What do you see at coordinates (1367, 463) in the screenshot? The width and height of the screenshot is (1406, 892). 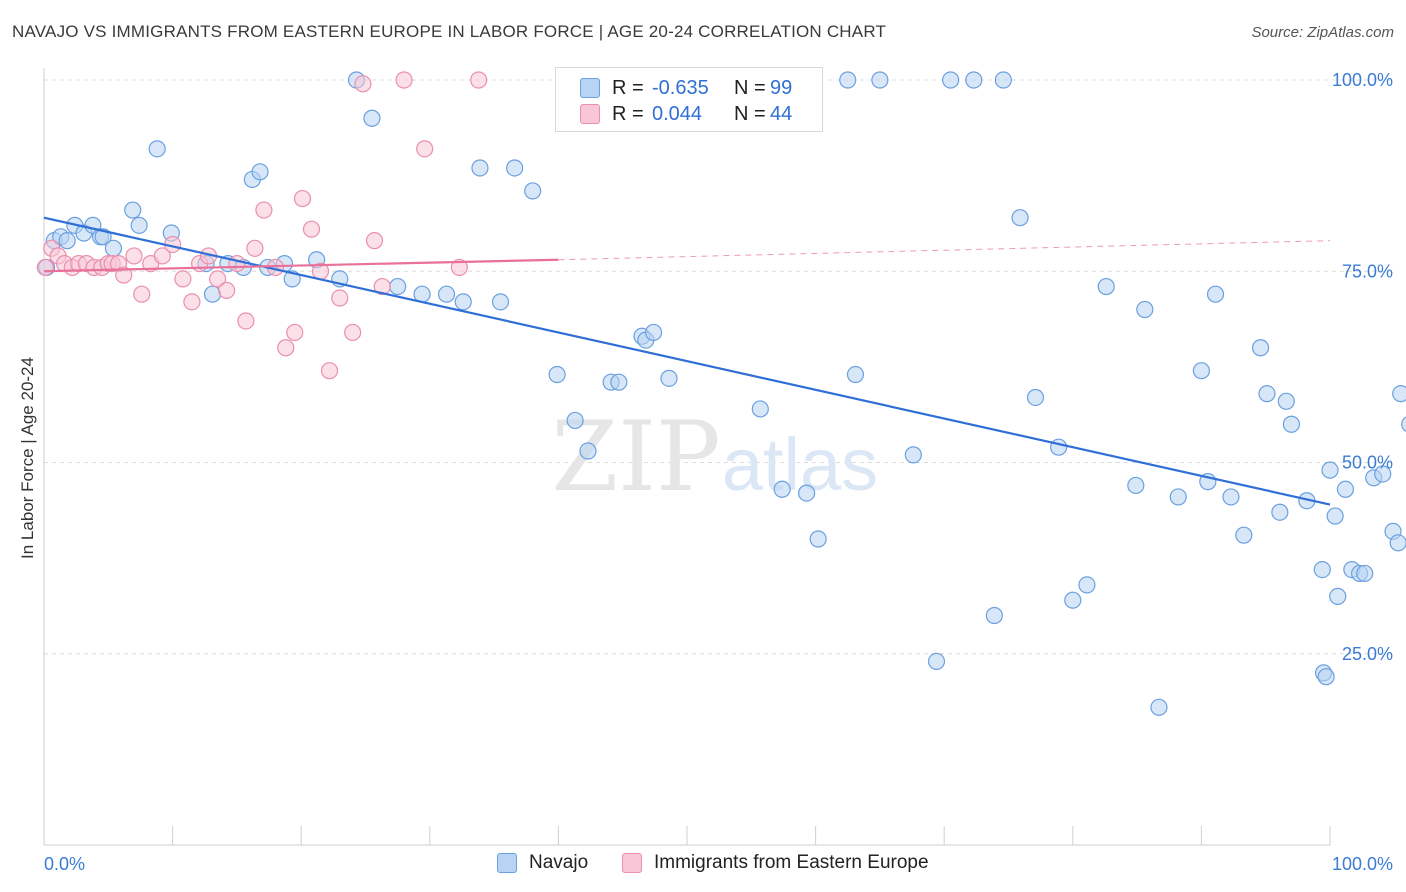 I see `y-tick-label: 50.0%` at bounding box center [1367, 463].